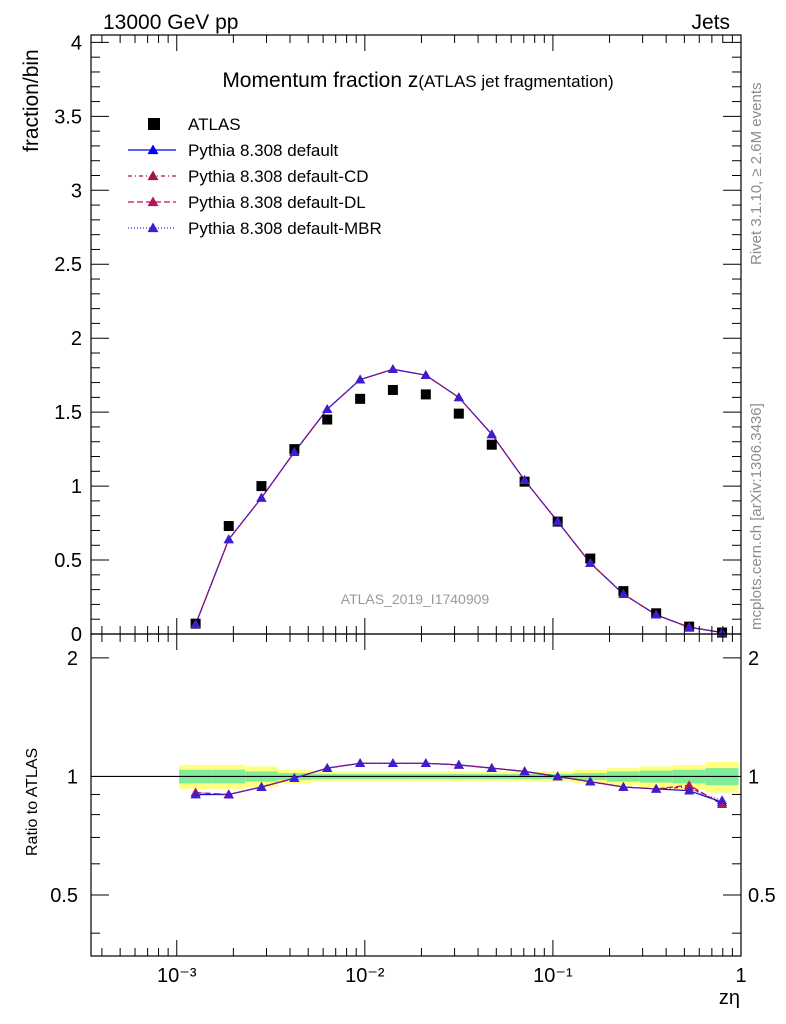  Describe the element at coordinates (214, 124) in the screenshot. I see `legend-label: ATLAS` at that location.